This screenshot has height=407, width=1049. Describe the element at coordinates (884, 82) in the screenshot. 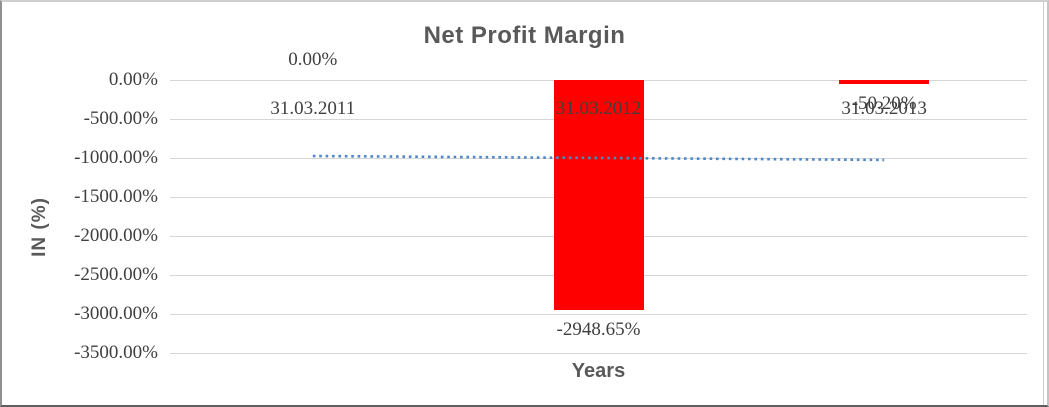

I see `bar-31.03.2013` at that location.